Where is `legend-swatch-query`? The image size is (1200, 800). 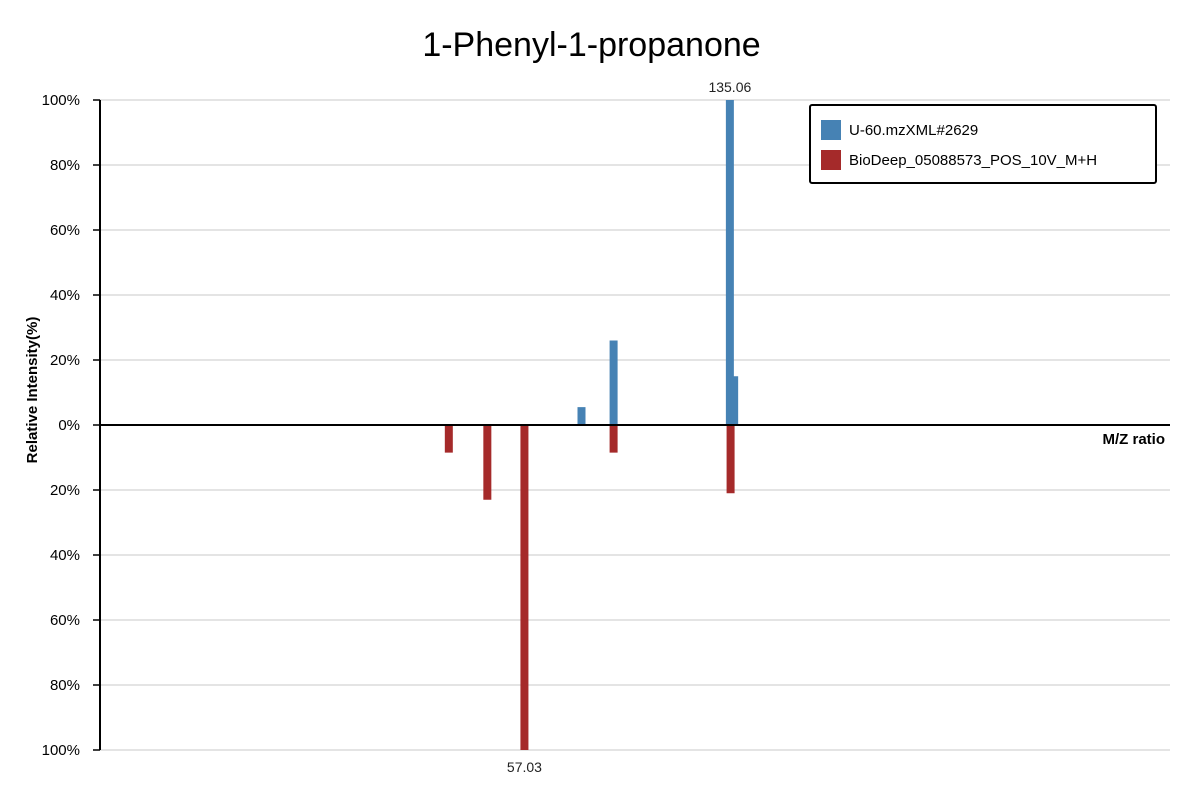
legend-swatch-query is located at coordinates (831, 130).